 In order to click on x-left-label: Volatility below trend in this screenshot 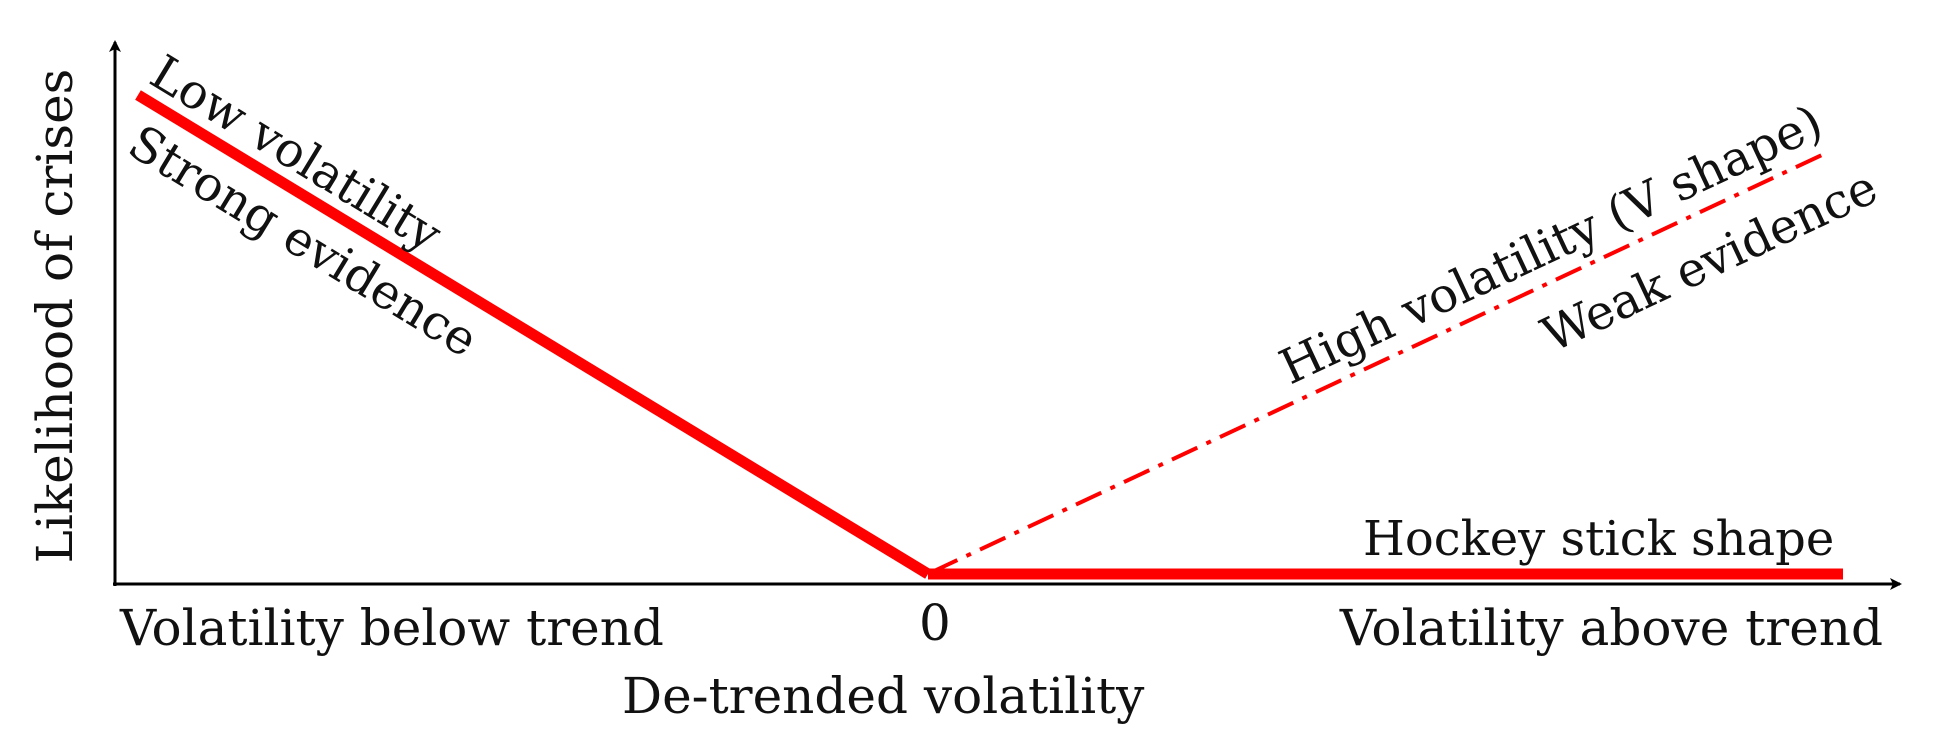, I will do `click(391, 628)`.